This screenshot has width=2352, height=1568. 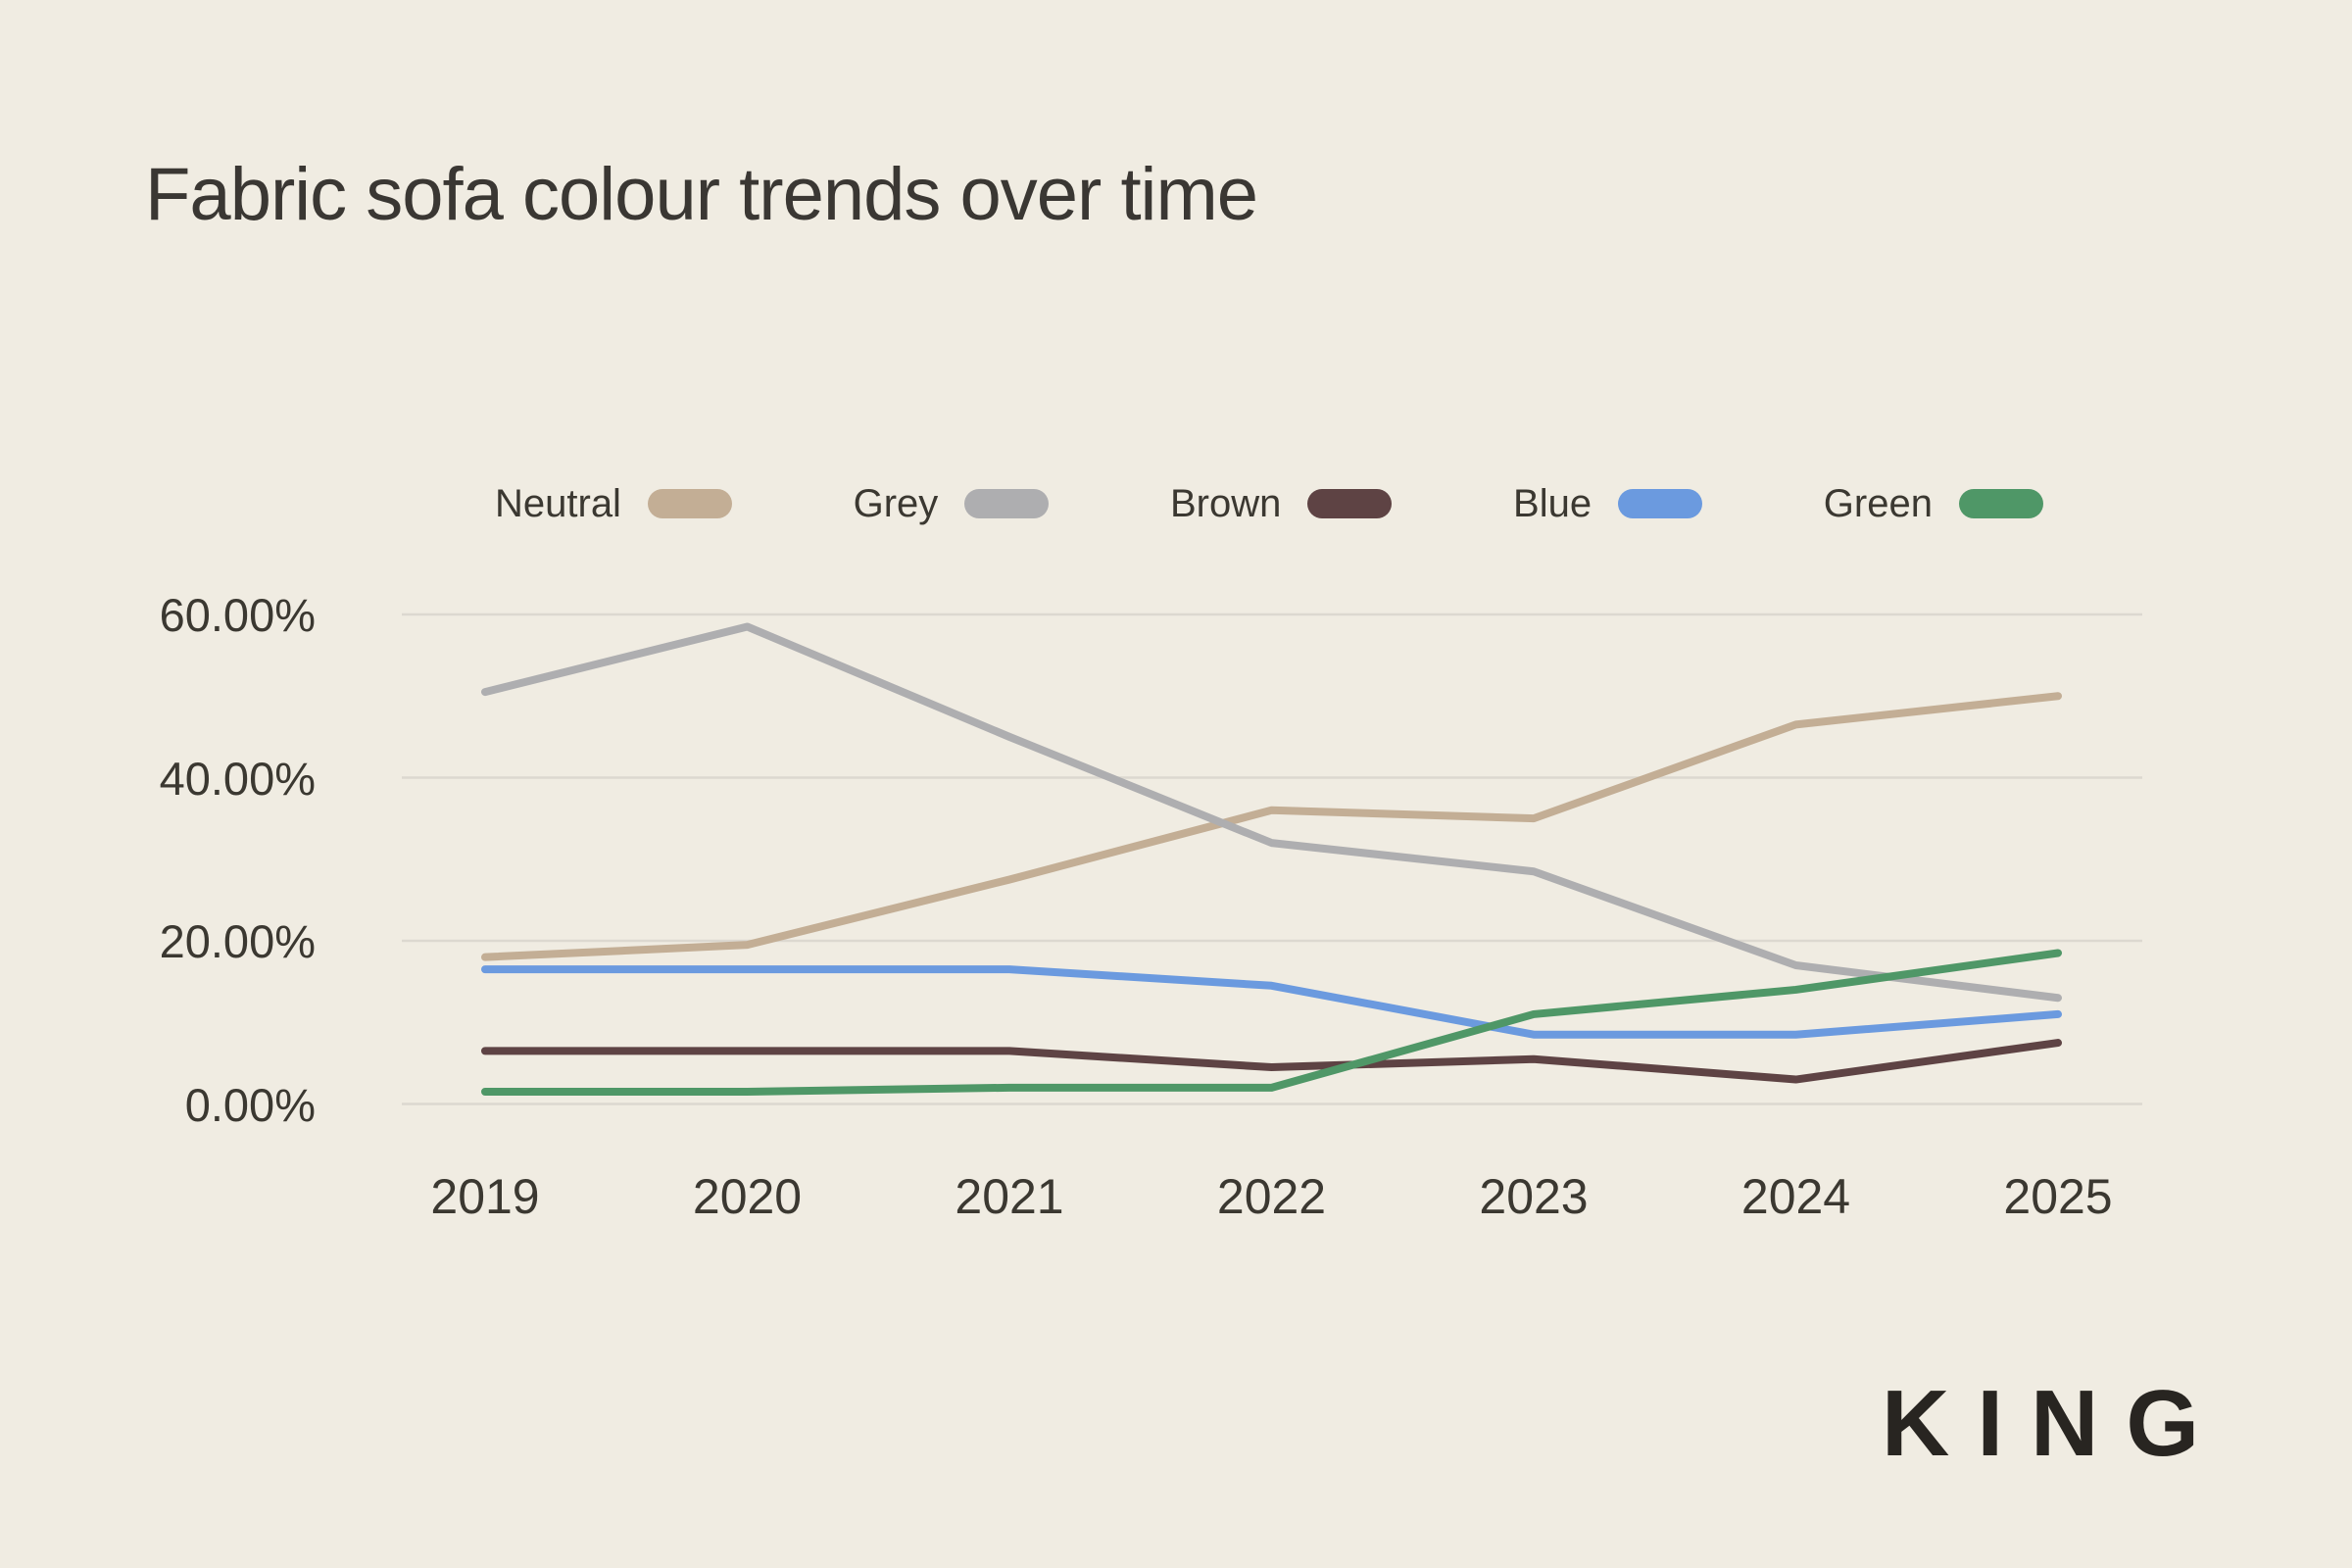 I want to click on x-axis-tick-label: 2020, so click(x=747, y=1196).